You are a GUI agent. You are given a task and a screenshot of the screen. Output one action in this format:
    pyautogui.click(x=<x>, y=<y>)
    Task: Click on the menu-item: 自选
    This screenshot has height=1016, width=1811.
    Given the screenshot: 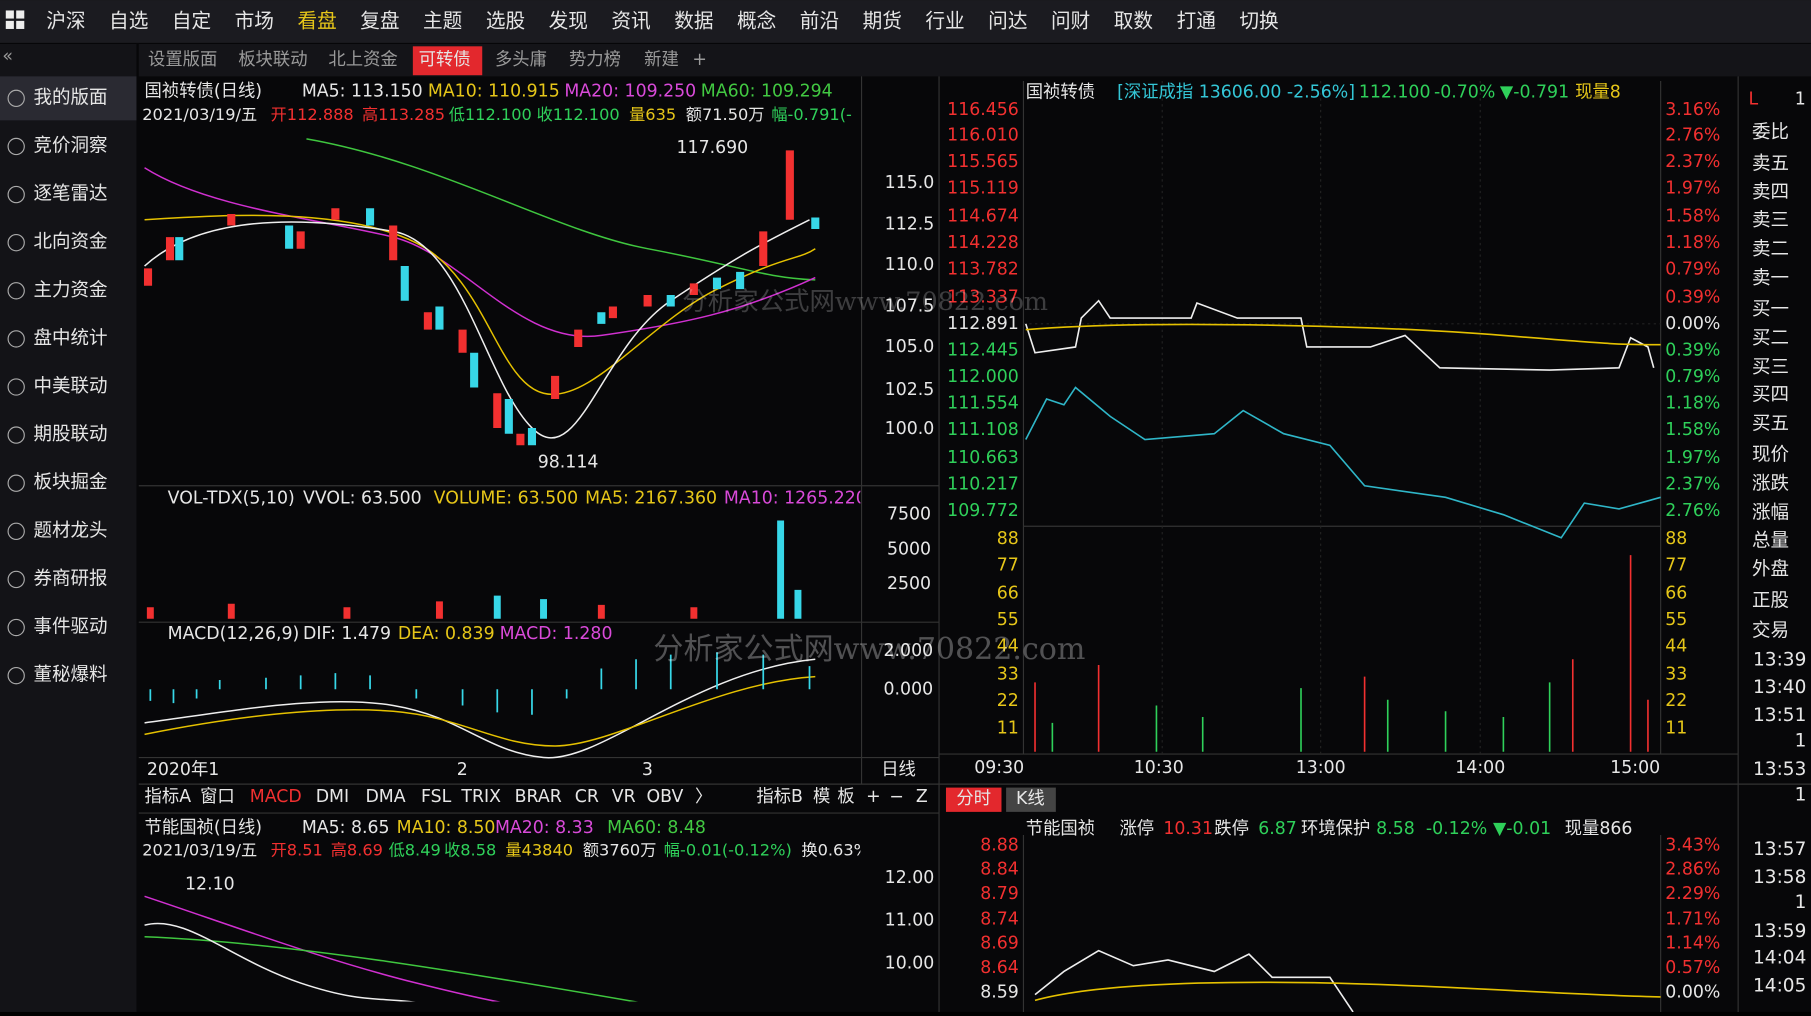 What is the action you would take?
    pyautogui.click(x=128, y=21)
    